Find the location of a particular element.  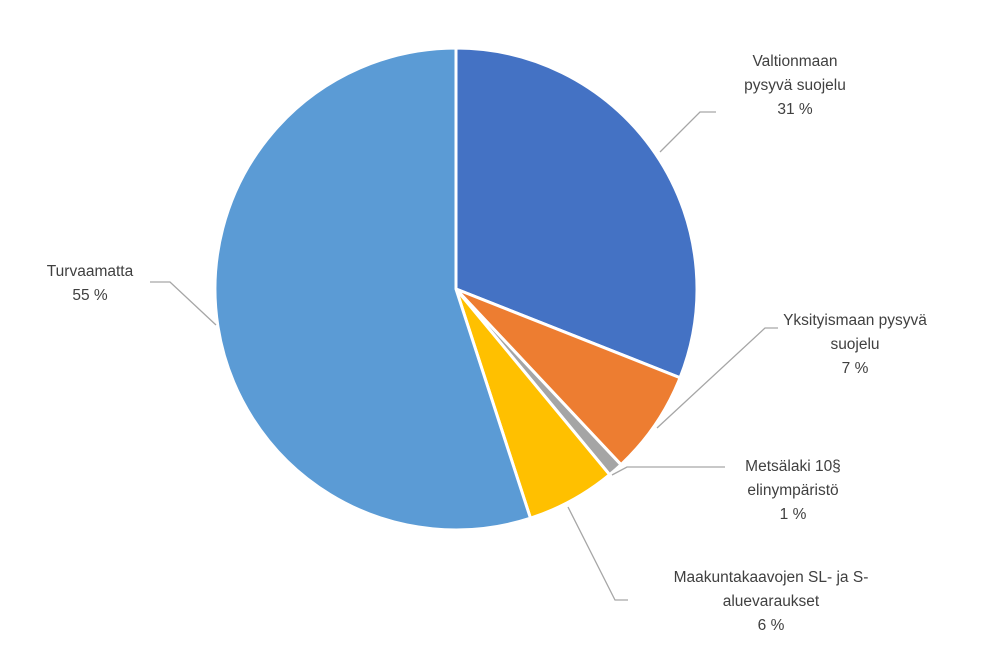

slice-value-label: 31 % is located at coordinates (795, 109).